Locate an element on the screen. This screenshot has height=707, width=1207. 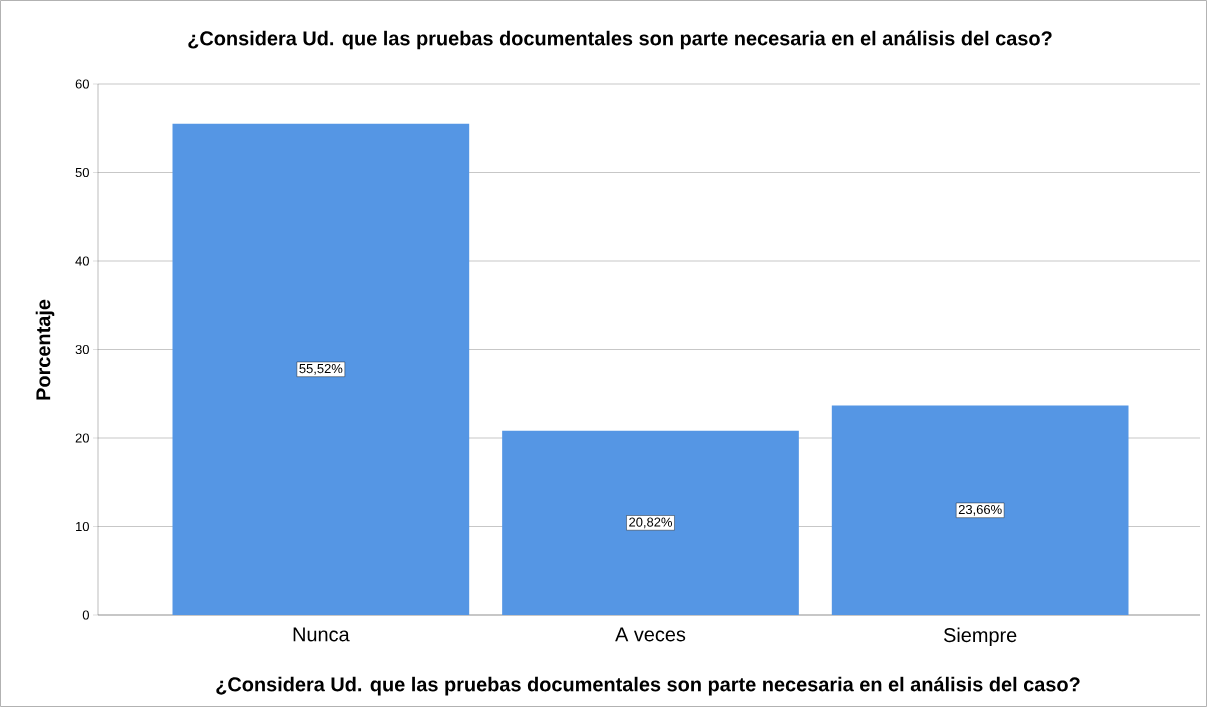
data-label: 20,82% is located at coordinates (651, 523).